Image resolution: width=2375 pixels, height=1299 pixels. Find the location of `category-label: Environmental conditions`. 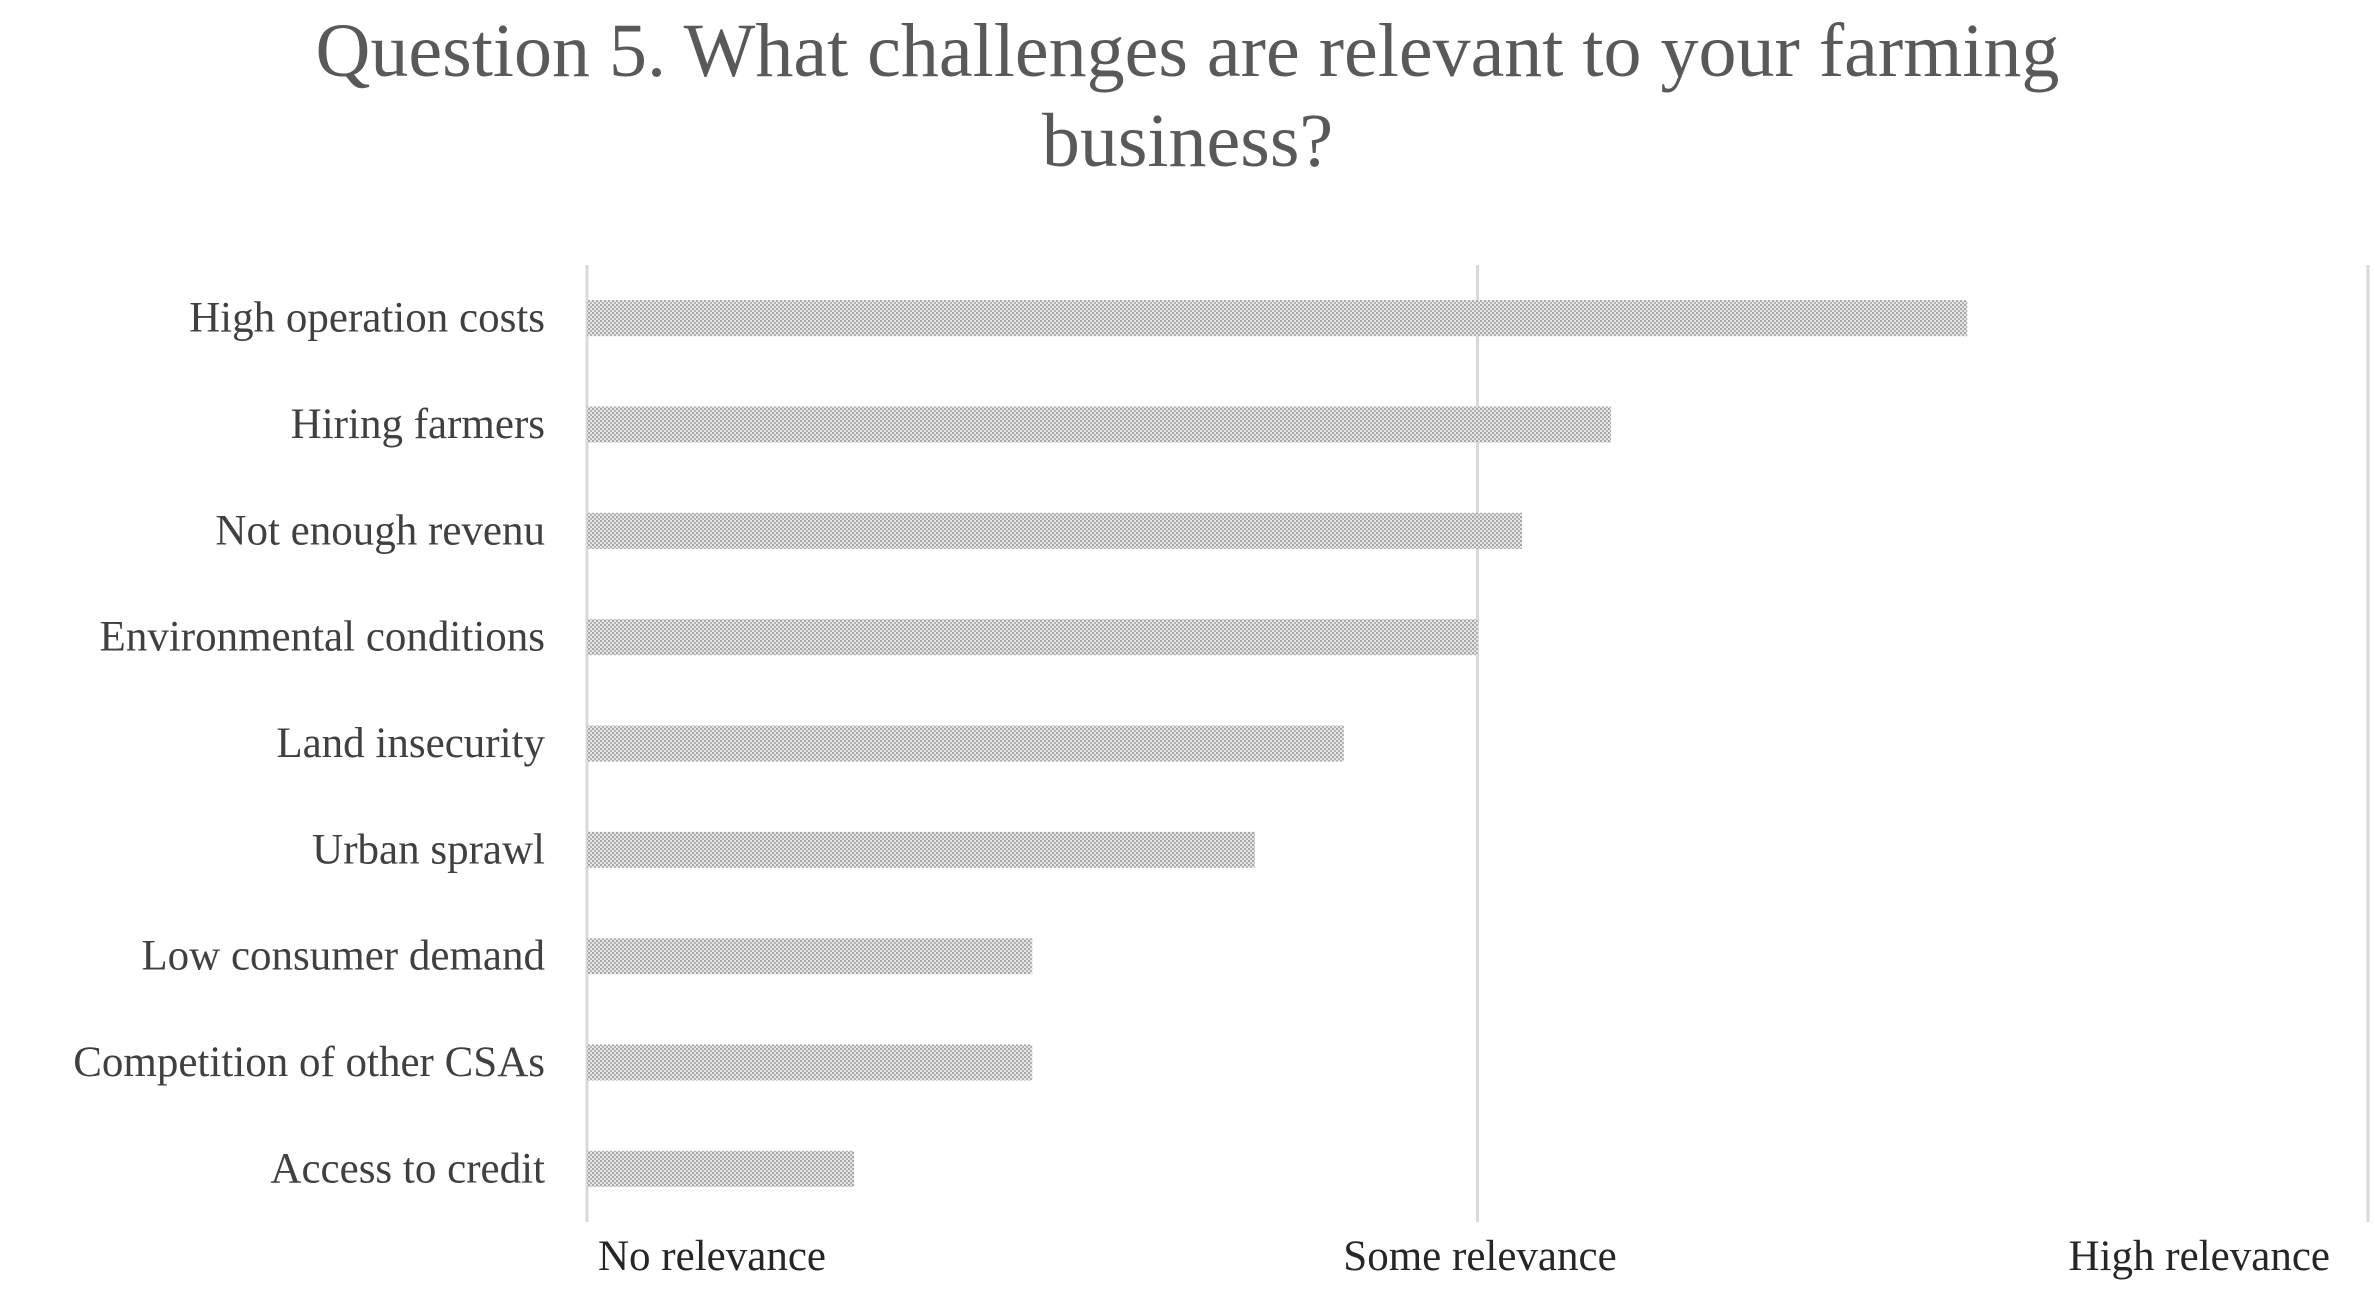

category-label: Environmental conditions is located at coordinates (322, 637).